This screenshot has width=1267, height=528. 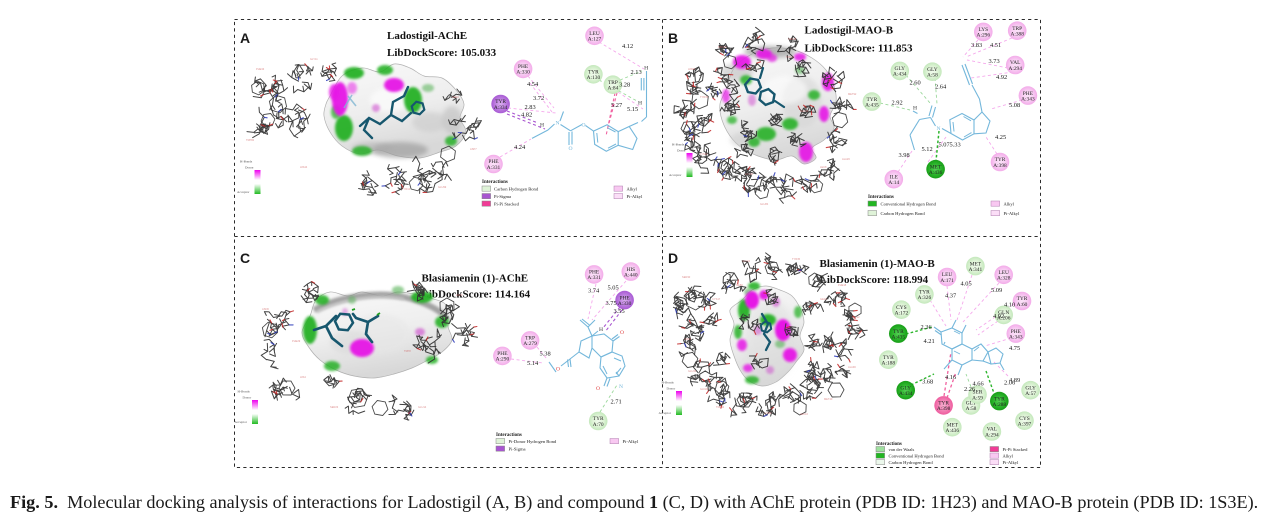 I want to click on svg-text: A:328, so click(x=1004, y=279).